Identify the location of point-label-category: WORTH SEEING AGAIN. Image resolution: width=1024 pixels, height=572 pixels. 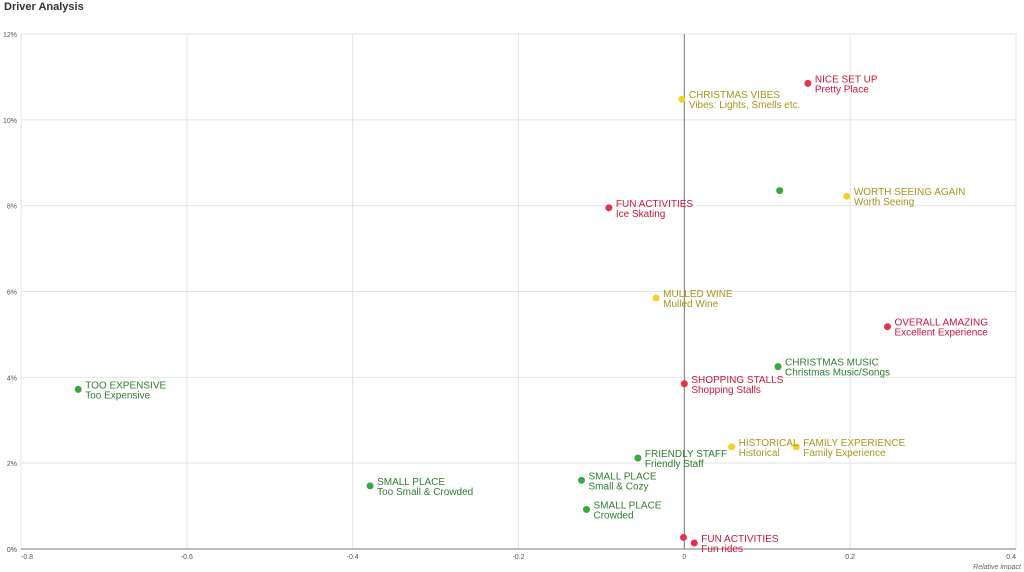
(910, 192).